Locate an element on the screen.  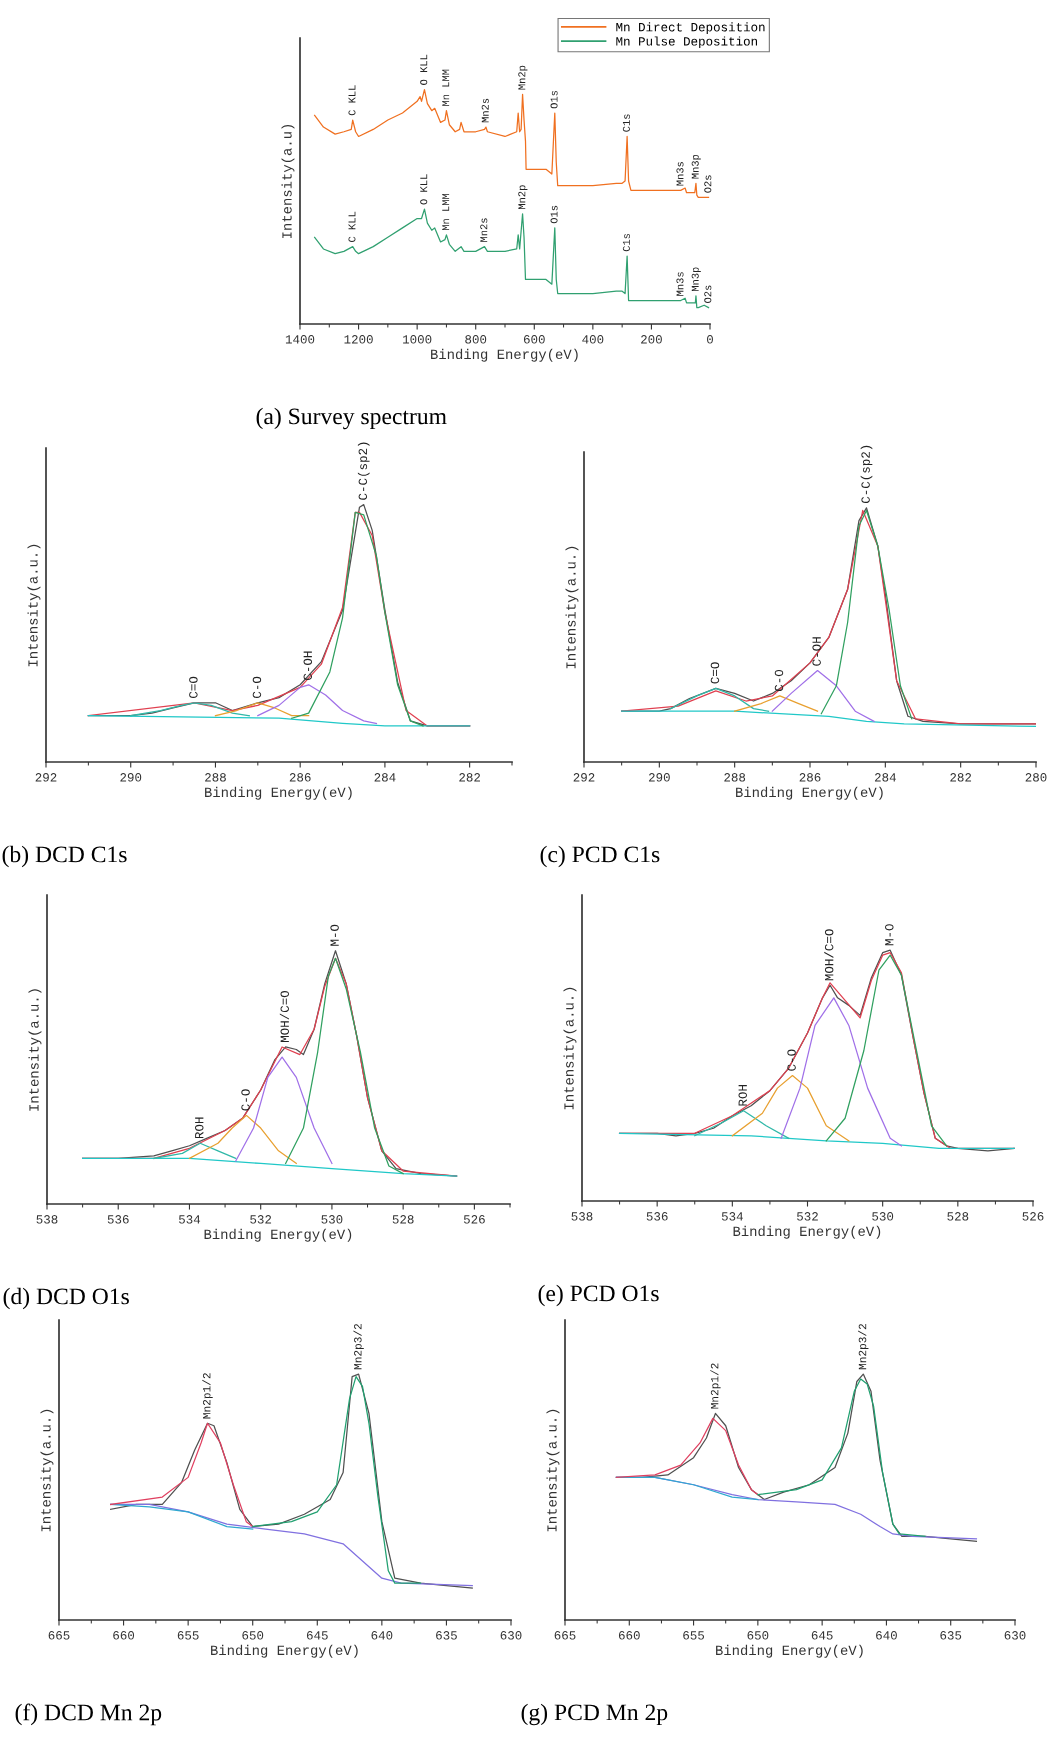
text: (c) PCD C1s is located at coordinates (600, 856).